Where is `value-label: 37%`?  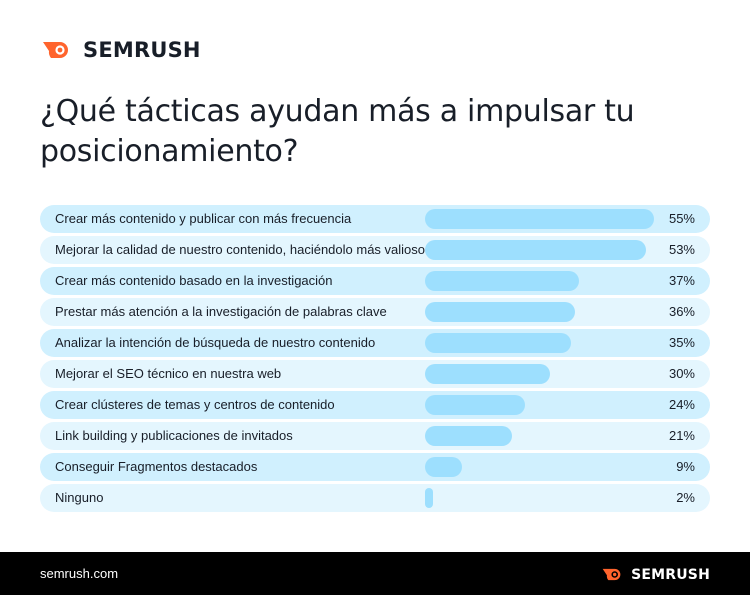 value-label: 37% is located at coordinates (681, 280).